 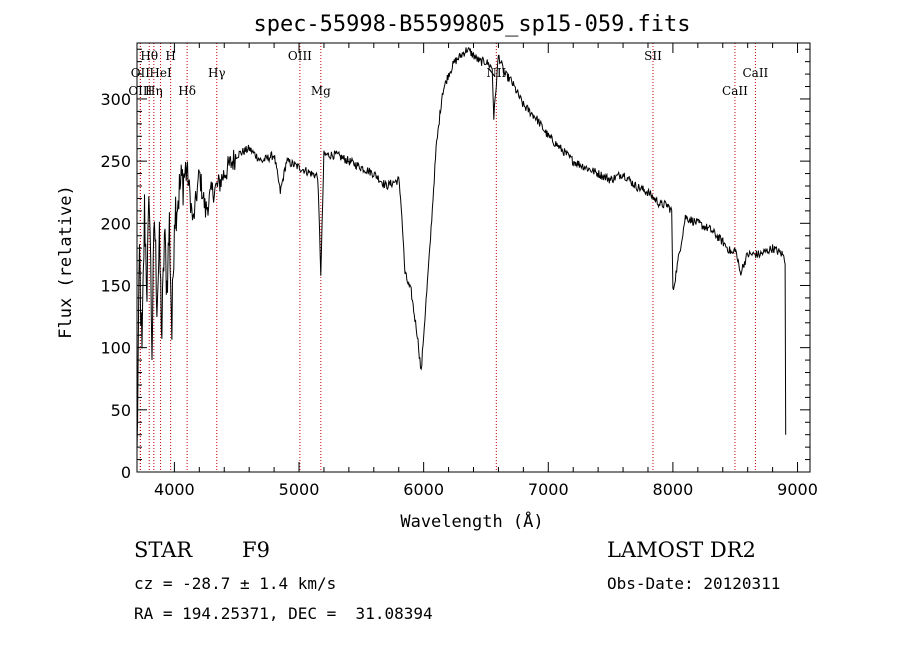 What do you see at coordinates (174, 489) in the screenshot?
I see `x-tick-label: 4000` at bounding box center [174, 489].